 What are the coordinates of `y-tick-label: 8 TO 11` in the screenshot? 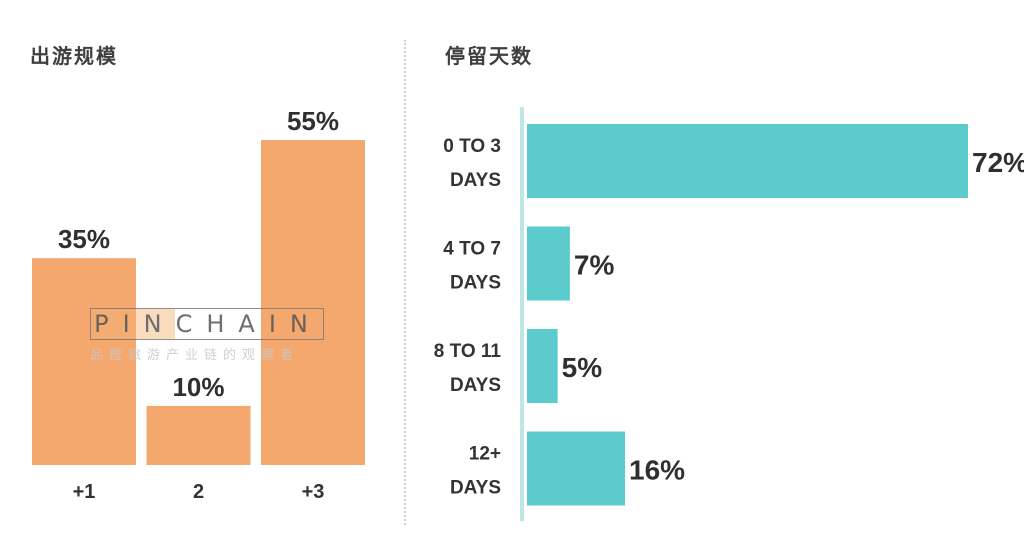 It's located at (468, 351).